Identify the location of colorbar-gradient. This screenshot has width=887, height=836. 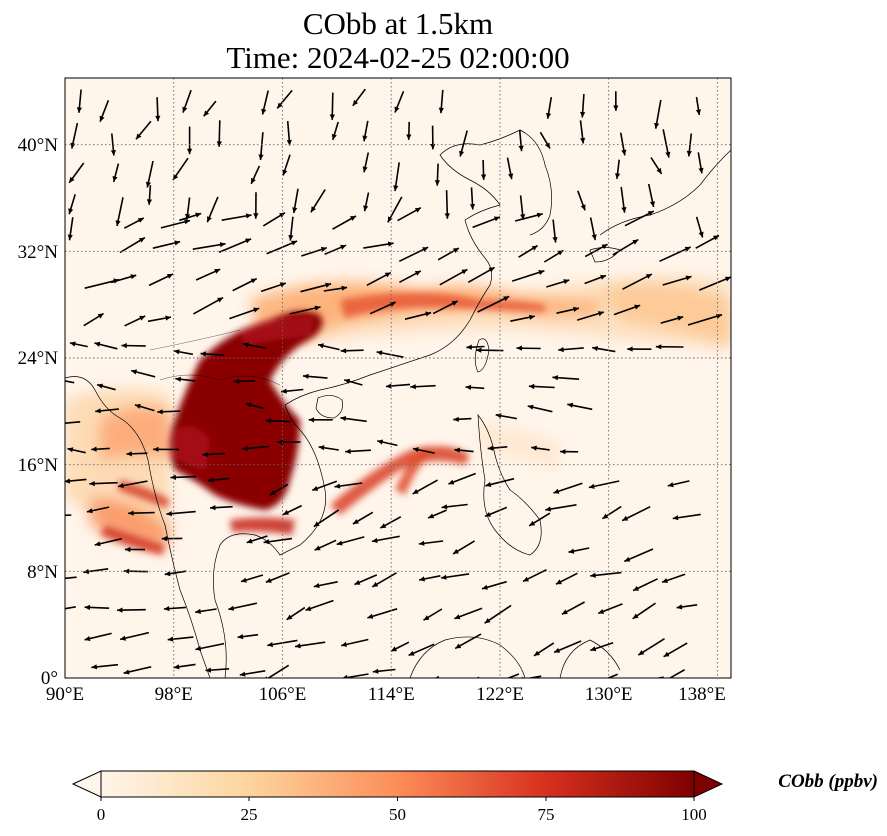
(397, 784).